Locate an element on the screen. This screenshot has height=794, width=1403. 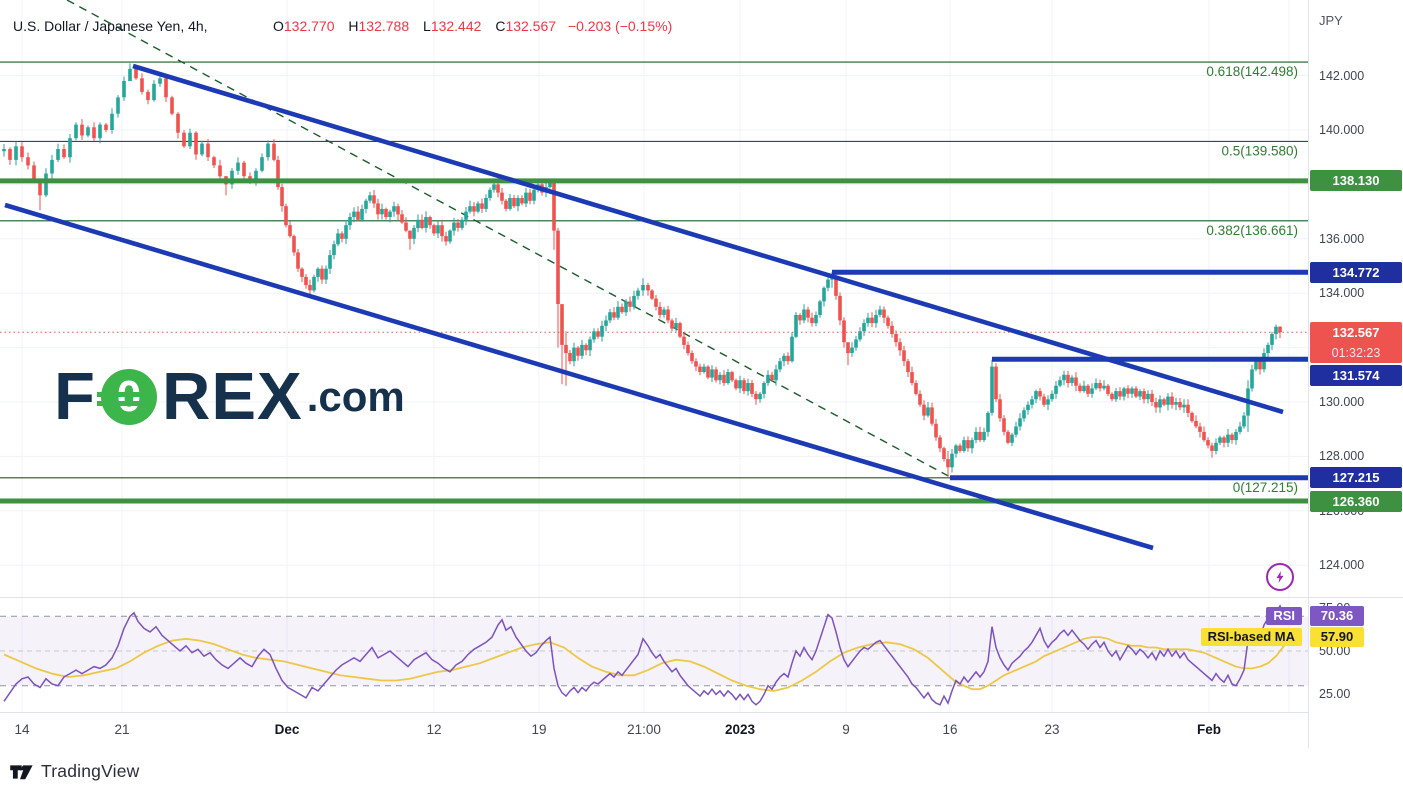
forex-logo-o-icon: 0 is located at coordinates (126, 396).